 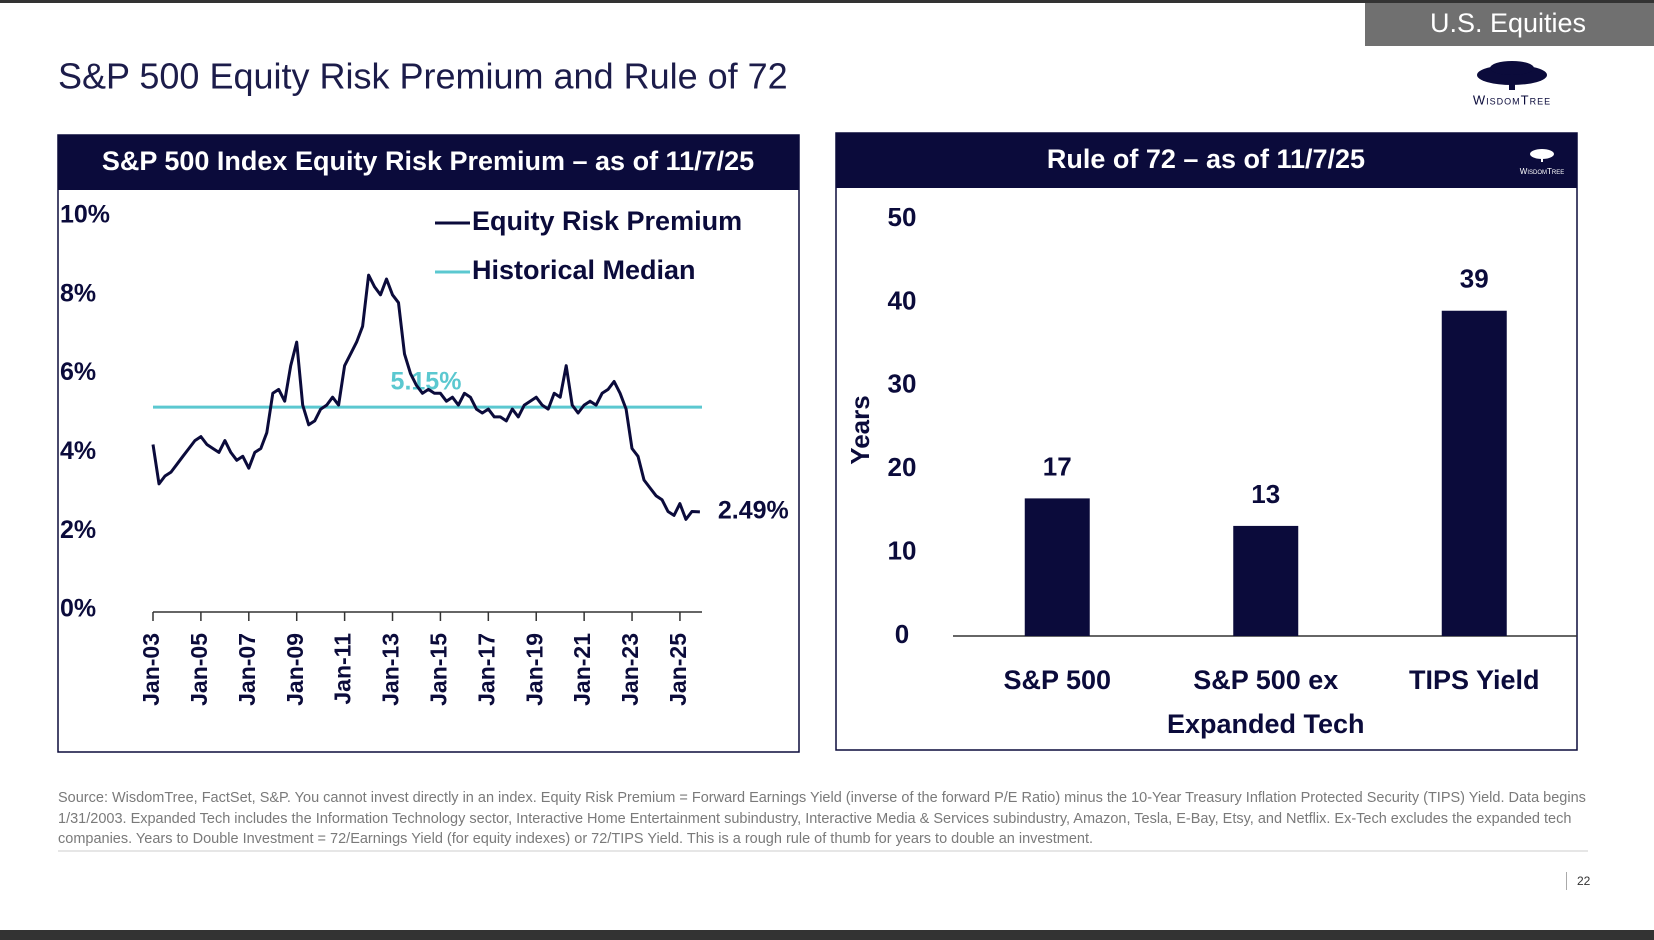 I want to click on x-tick-label-box: S&P 500, so click(x=1057, y=680).